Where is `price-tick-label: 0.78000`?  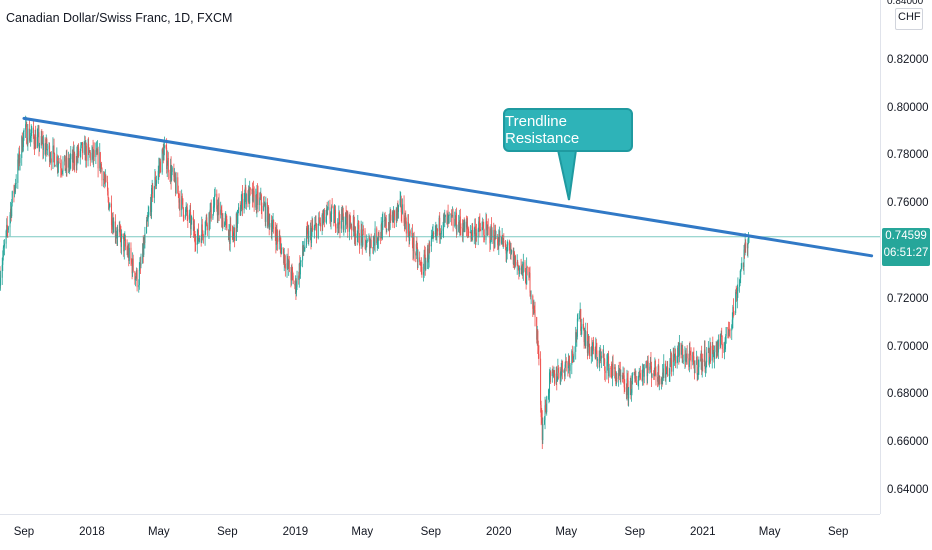 price-tick-label: 0.78000 is located at coordinates (908, 155).